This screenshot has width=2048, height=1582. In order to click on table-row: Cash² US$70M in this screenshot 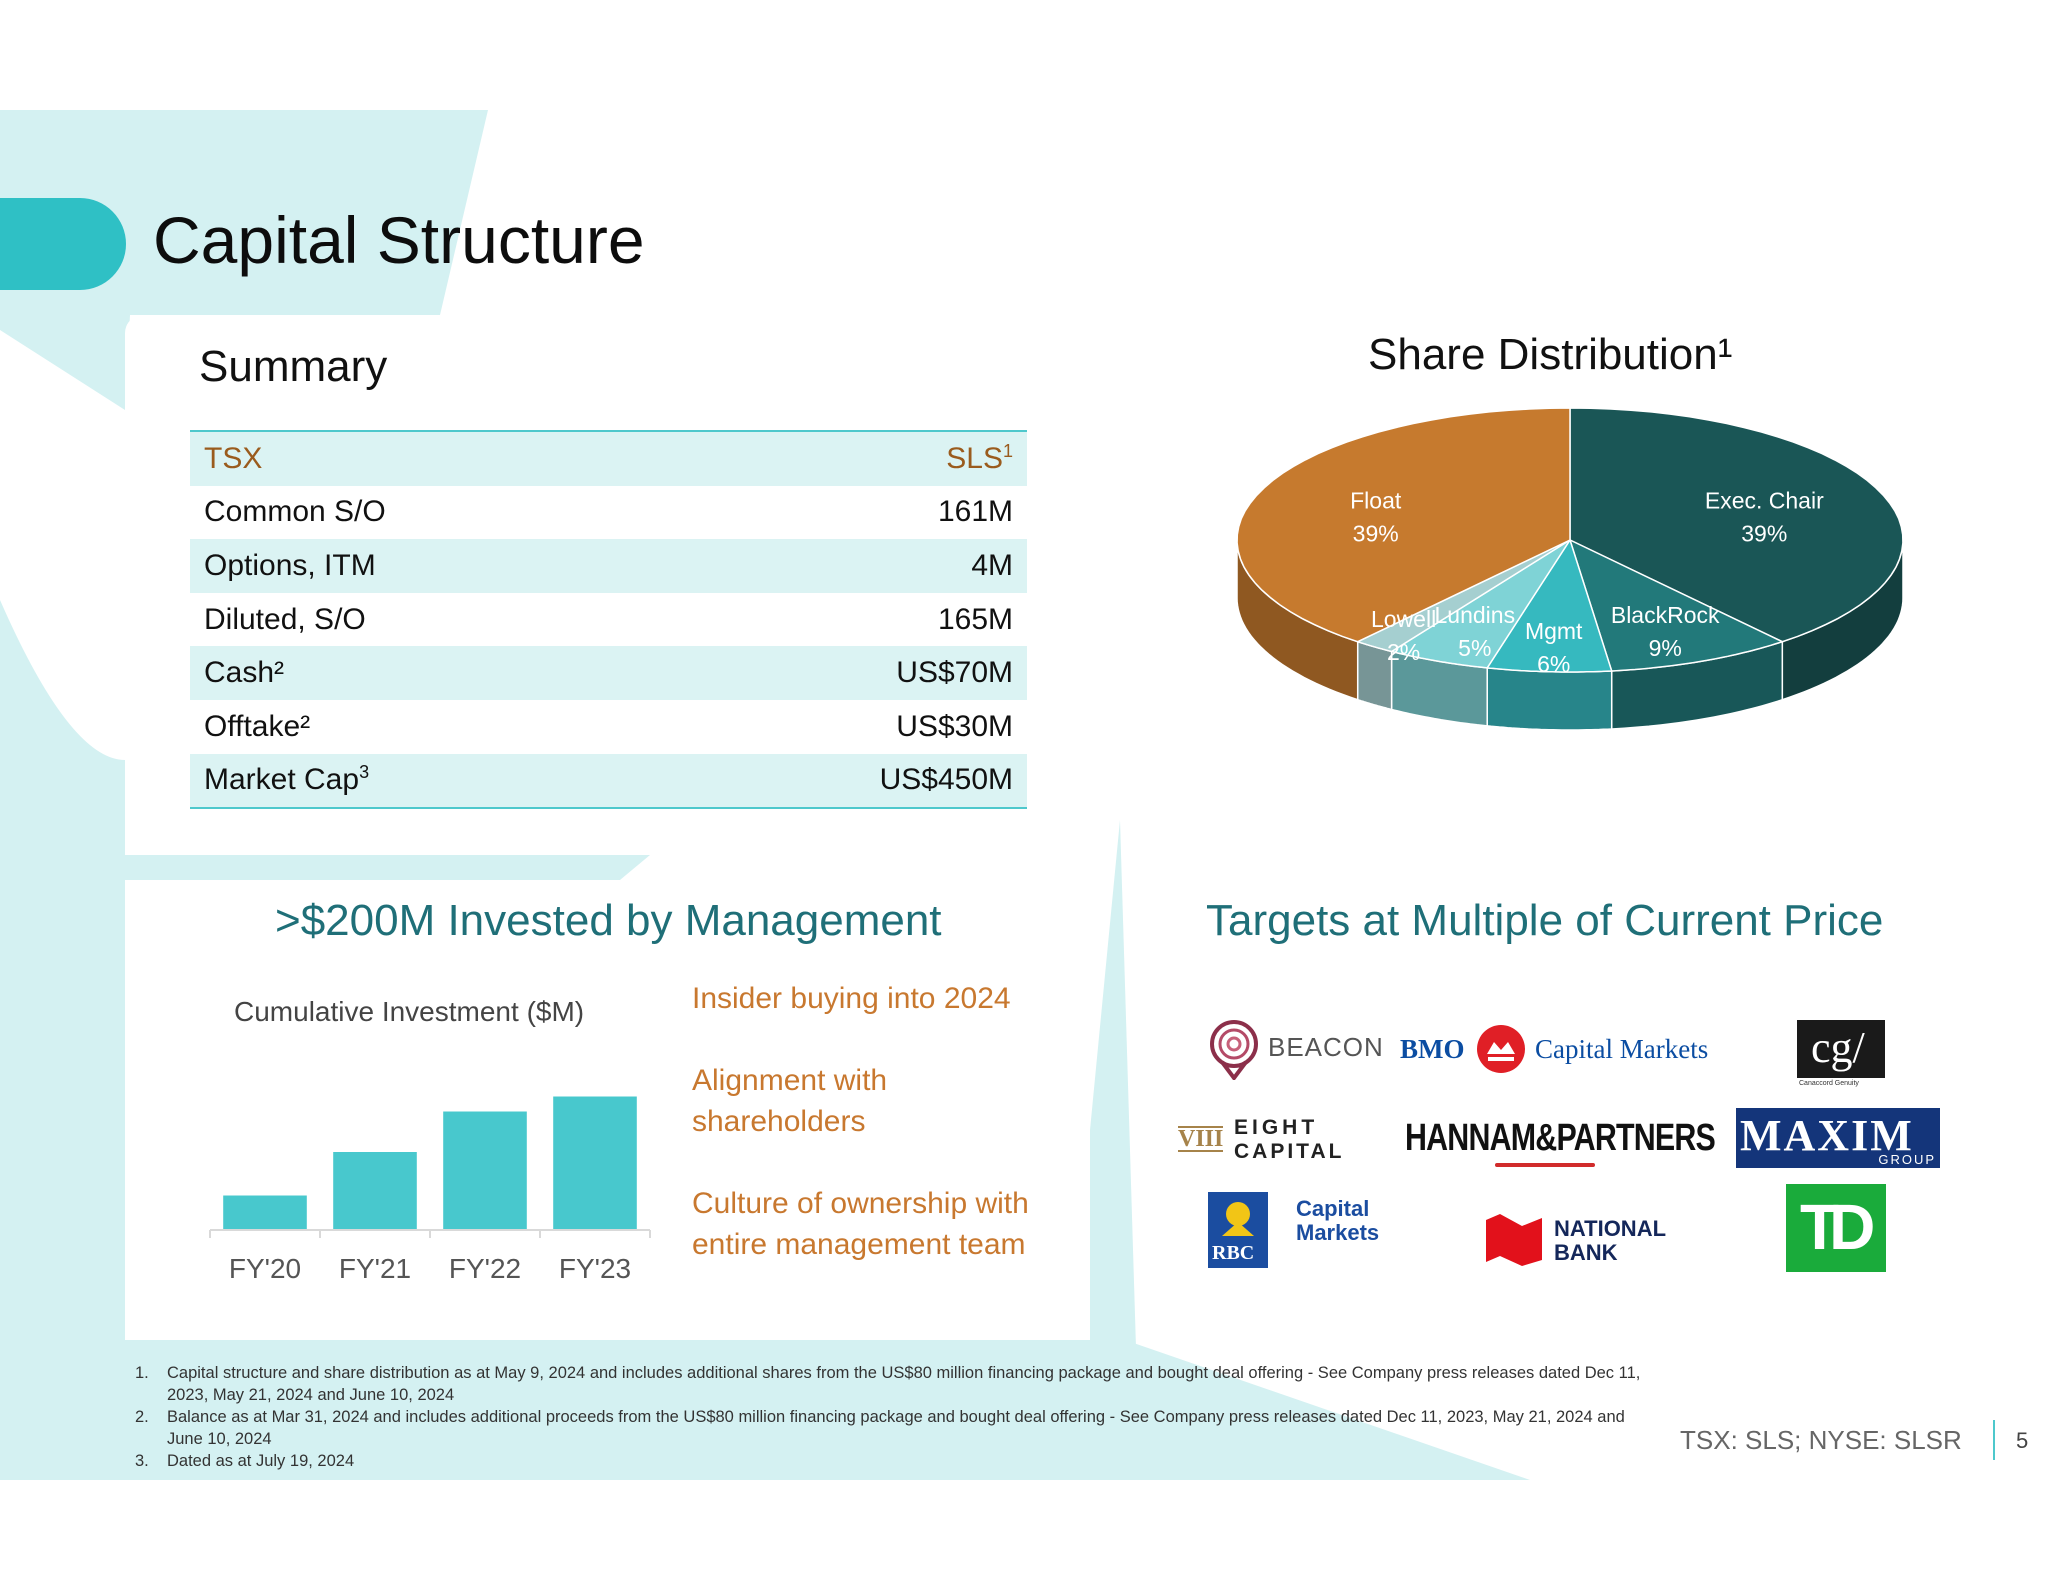, I will do `click(608, 673)`.